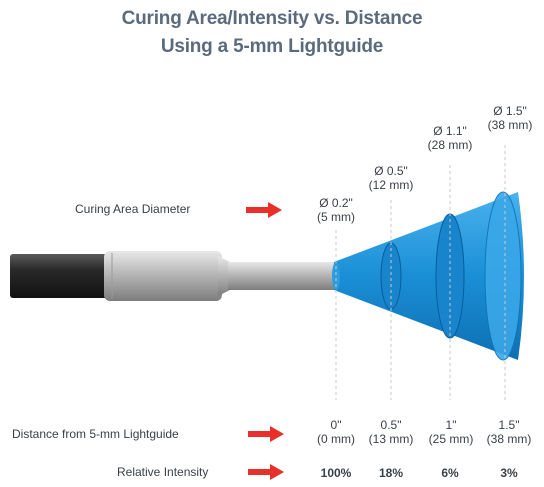 The image size is (544, 487). Describe the element at coordinates (336, 473) in the screenshot. I see `intensity-value-0: 100%` at that location.